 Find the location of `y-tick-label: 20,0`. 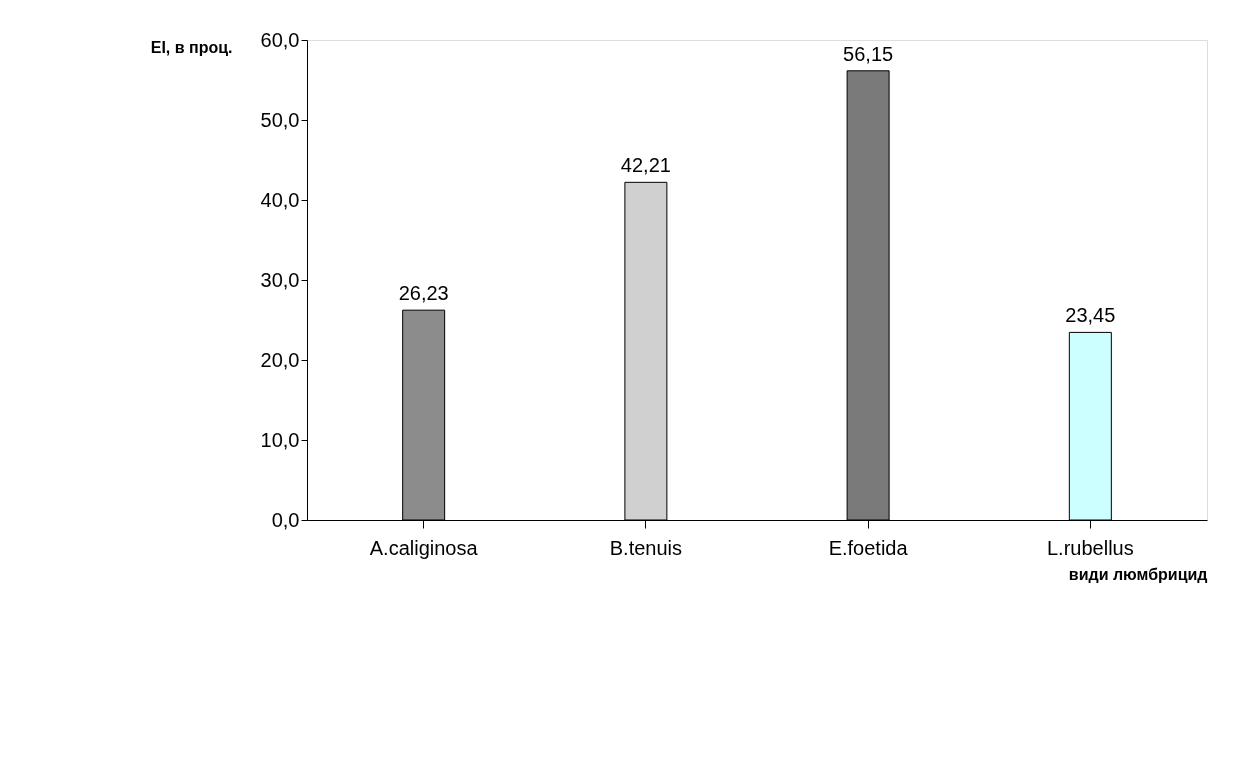

y-tick-label: 20,0 is located at coordinates (280, 359).